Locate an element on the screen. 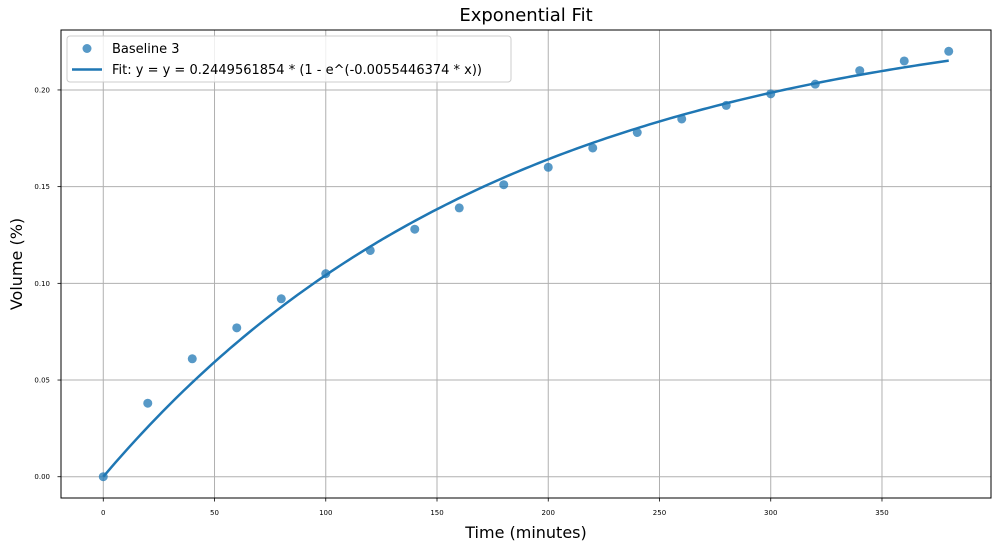  legend-box is located at coordinates (289, 59).